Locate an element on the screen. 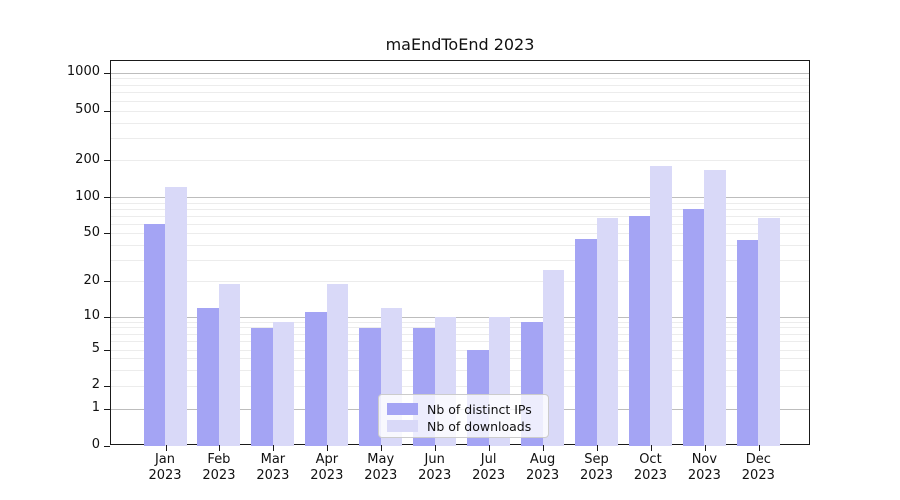  y-tick-label: 500 is located at coordinates (87, 109).